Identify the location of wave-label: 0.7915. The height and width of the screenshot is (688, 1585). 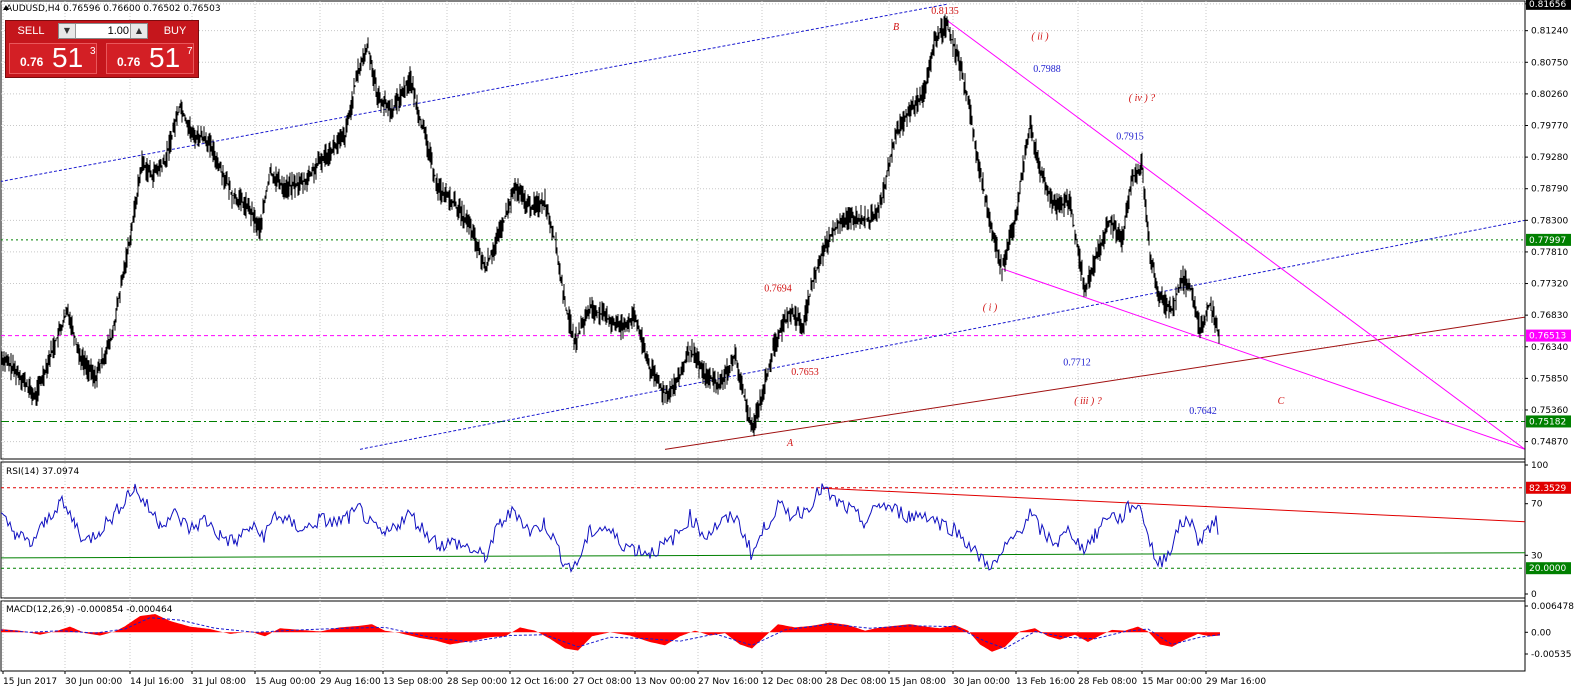
(1130, 137).